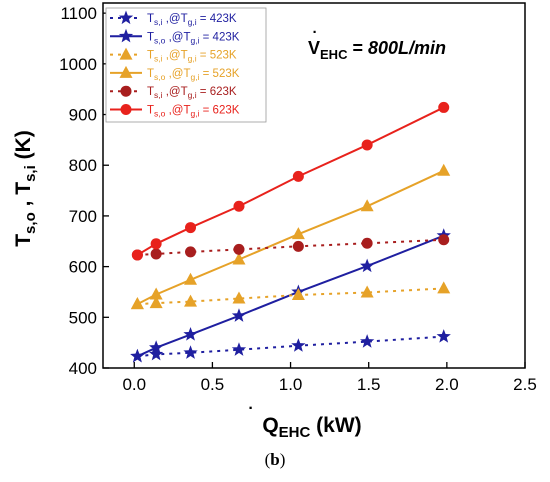 This screenshot has width=550, height=482. I want to click on caption-letter: b, so click(275, 459).